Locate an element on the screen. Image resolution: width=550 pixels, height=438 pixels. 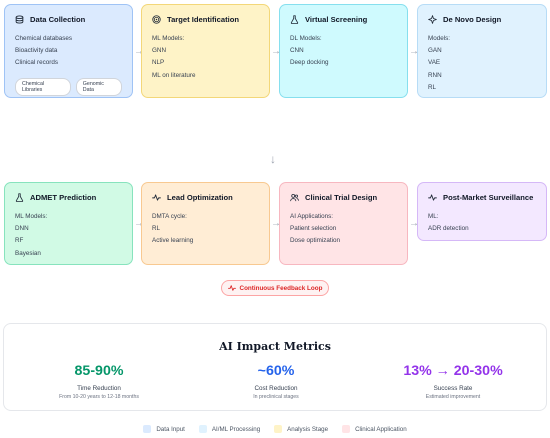
card-title-text: ADMET Prediction is located at coordinates (63, 197).